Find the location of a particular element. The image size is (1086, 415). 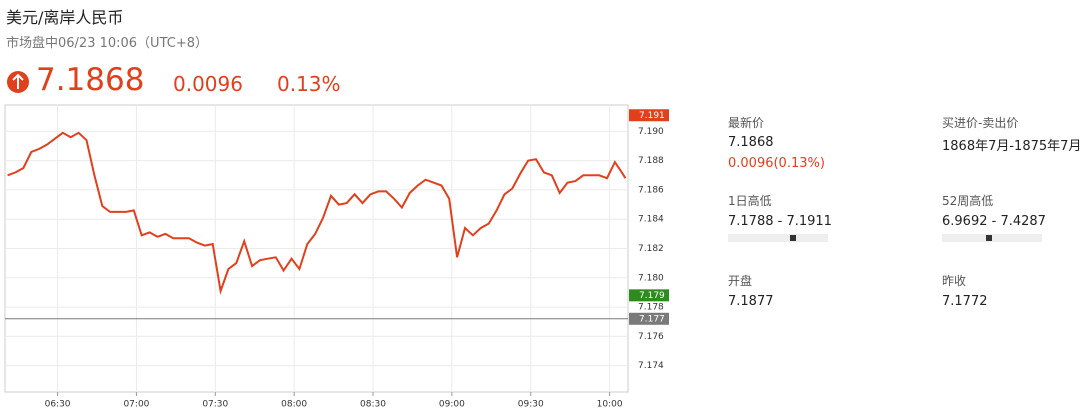

stat-value: 7.1788 - 7.1911 is located at coordinates (780, 221).